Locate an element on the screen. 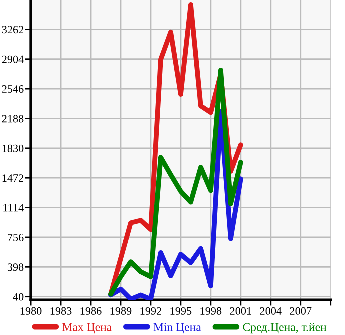  y-tick-label: 1472 is located at coordinates (13, 178).